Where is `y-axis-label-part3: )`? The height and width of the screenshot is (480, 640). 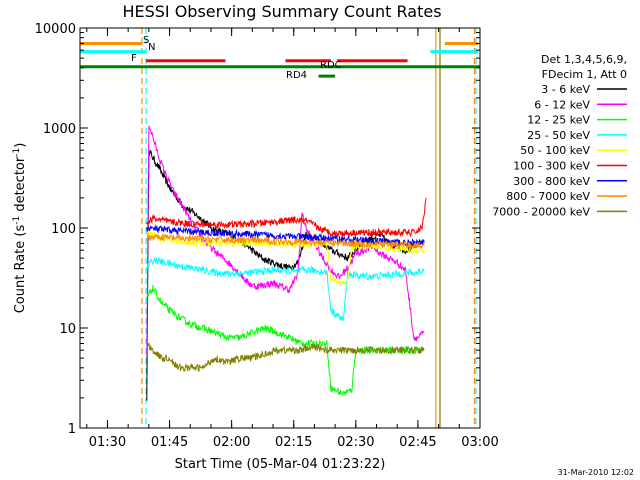
y-axis-label-part3: ) is located at coordinates (20, 145).